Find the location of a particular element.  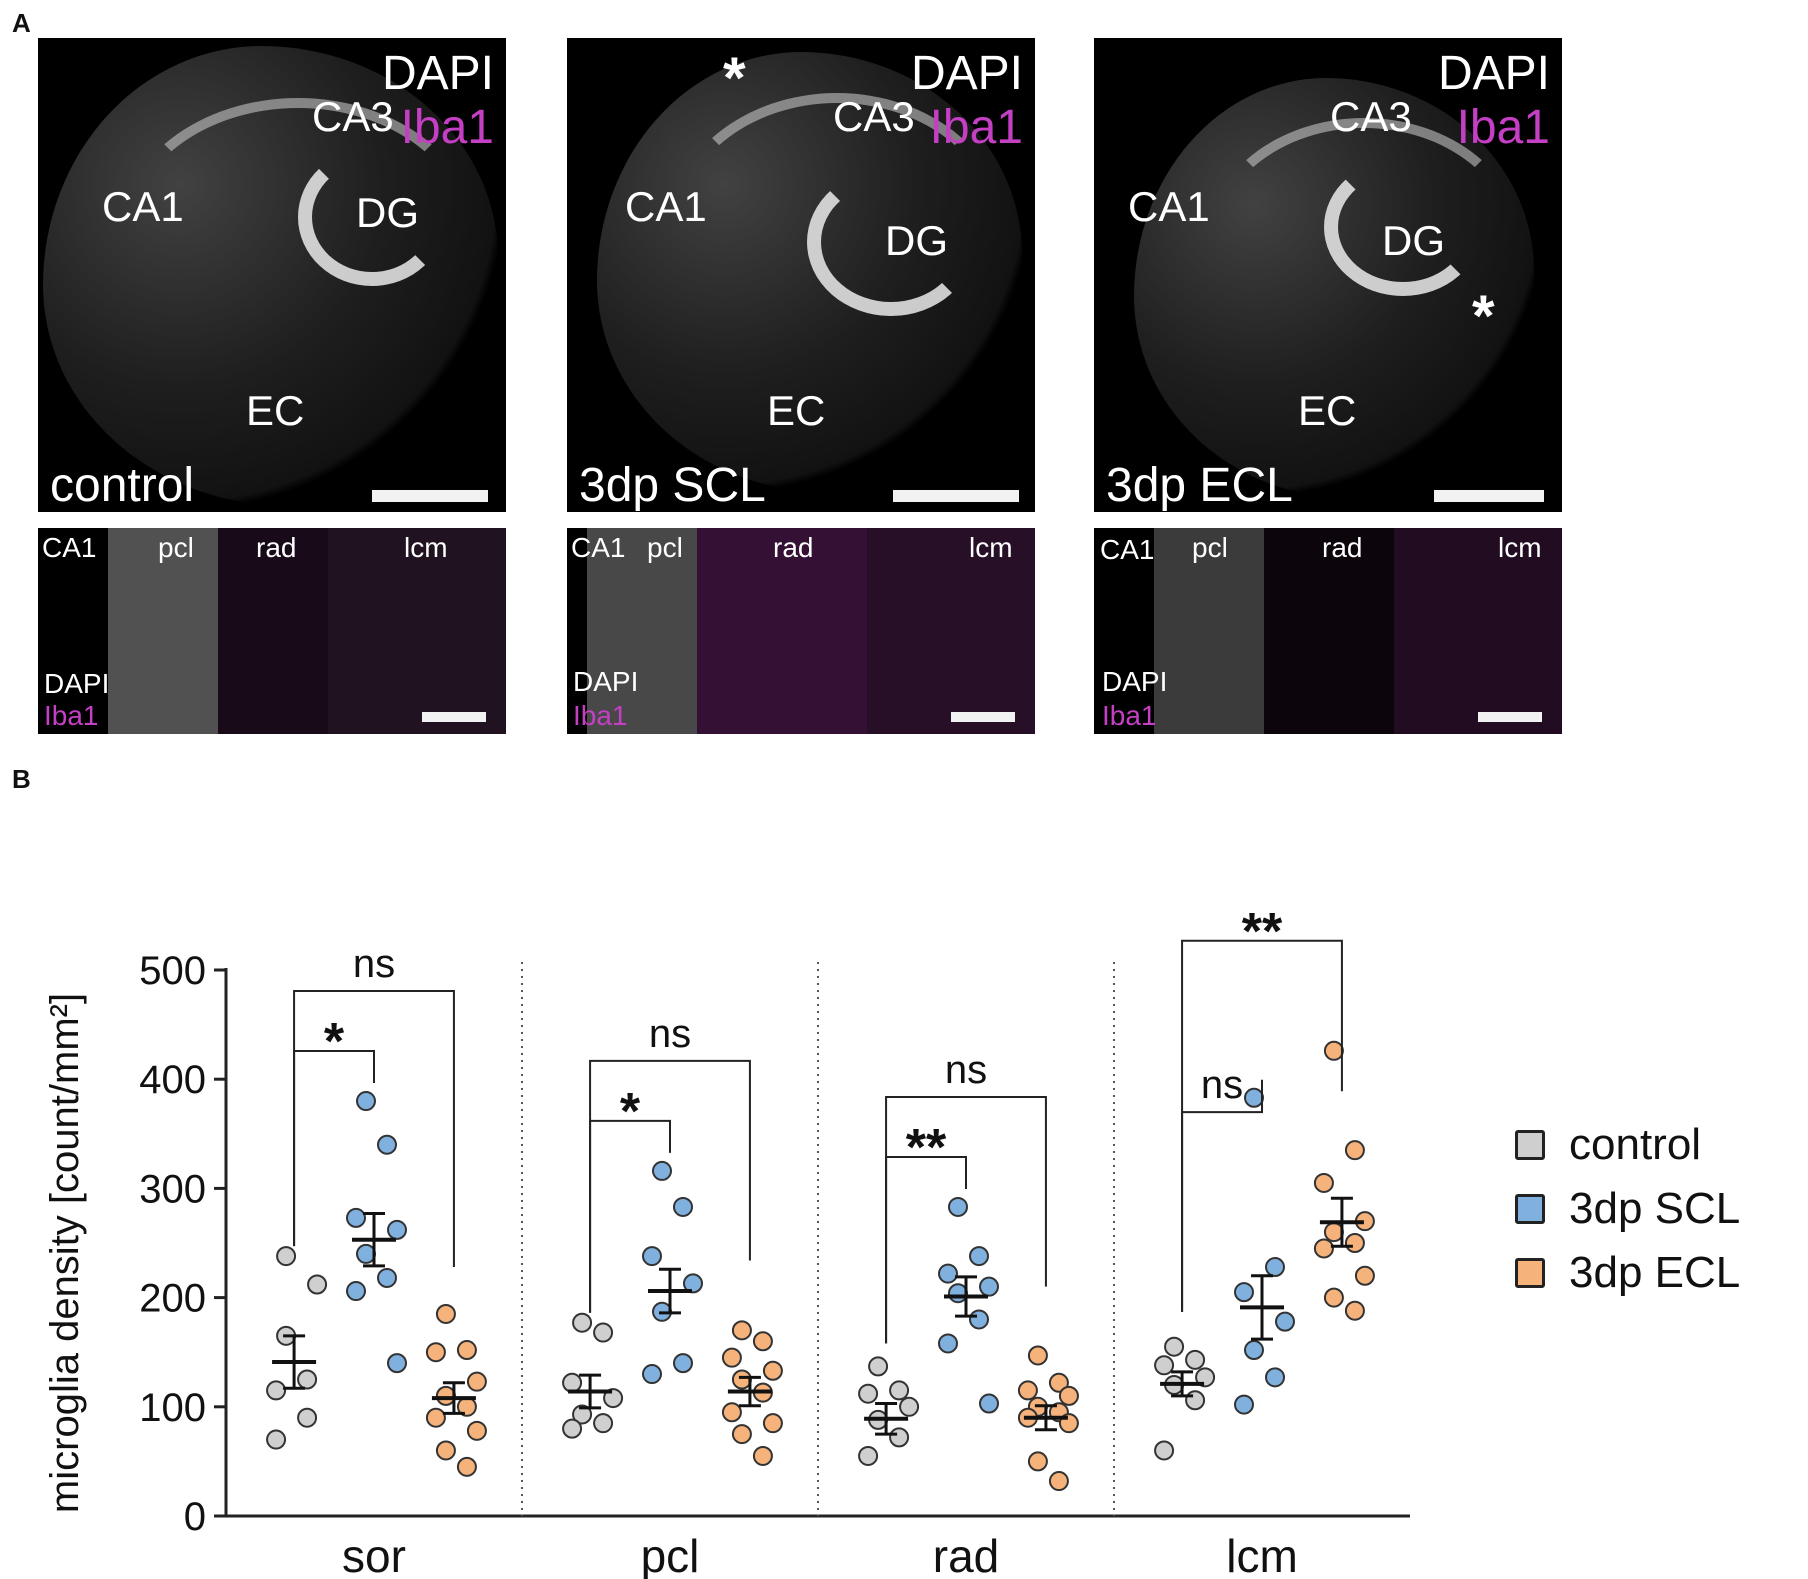

micrograph-3dp-ecl: * DAPI Iba1 CA3 CA1 DG EC 3dp ECL is located at coordinates (1328, 275).